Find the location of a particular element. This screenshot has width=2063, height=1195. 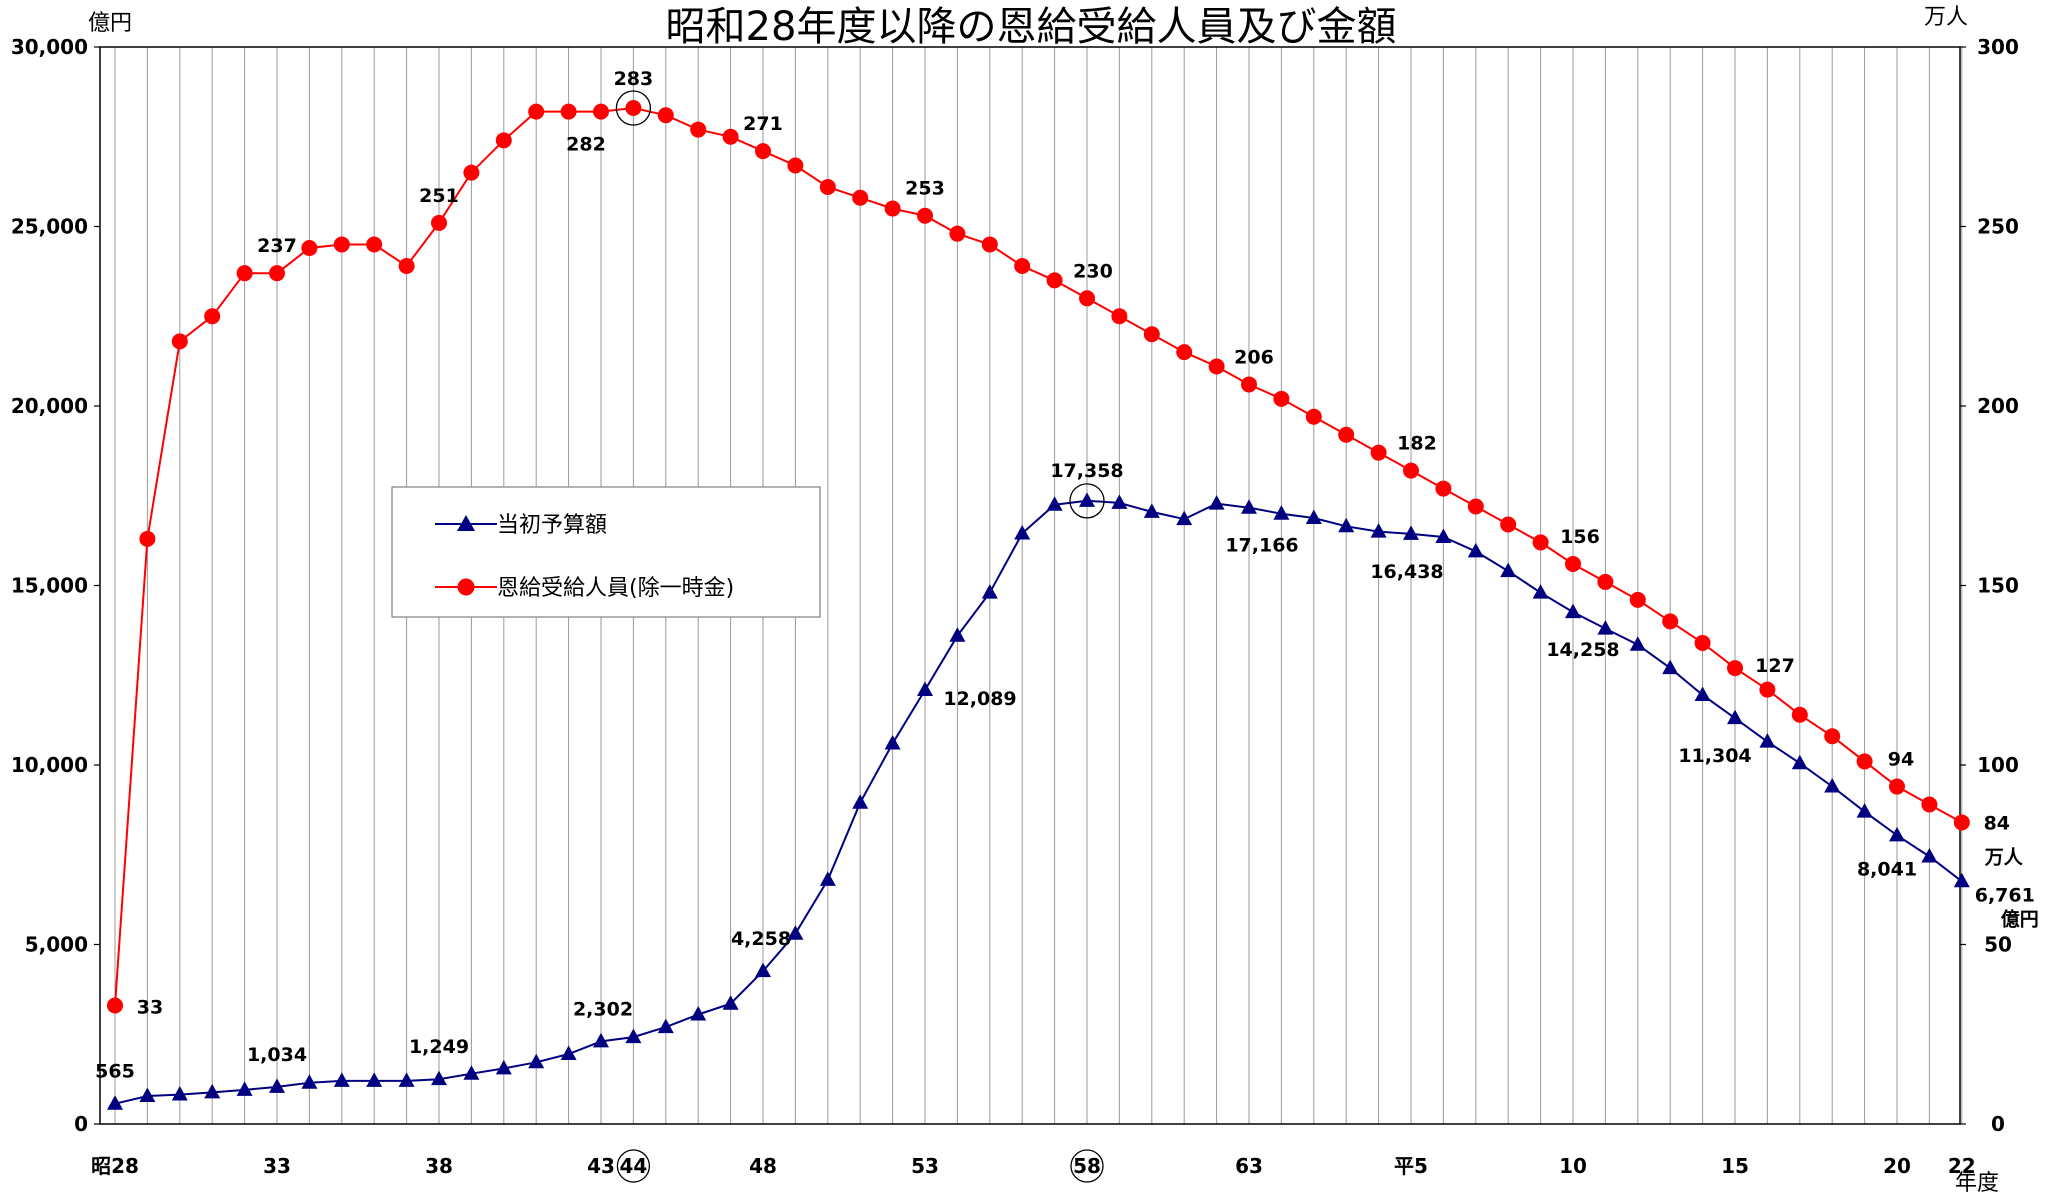

legend: 当初予算額 恩給受給人員(除一時金) is located at coordinates (606, 552).